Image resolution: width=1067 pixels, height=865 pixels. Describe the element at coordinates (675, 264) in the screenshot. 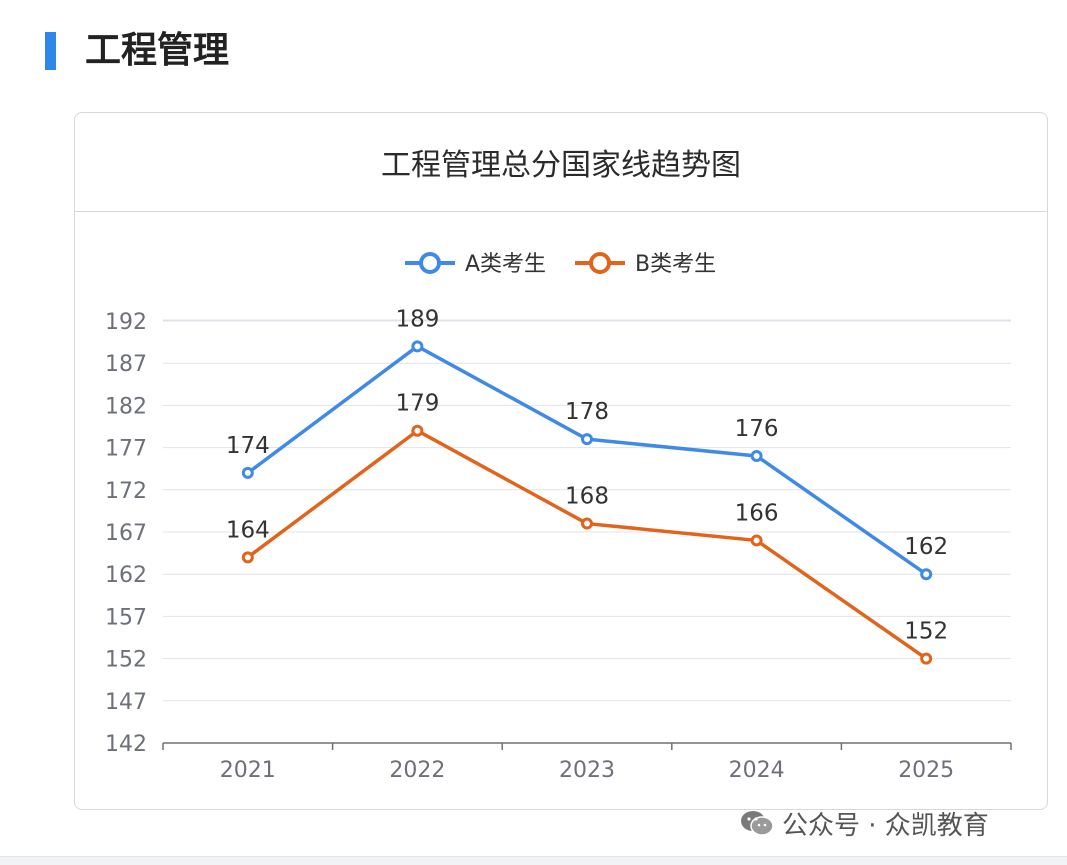

I see `legend-label: B类考生` at that location.